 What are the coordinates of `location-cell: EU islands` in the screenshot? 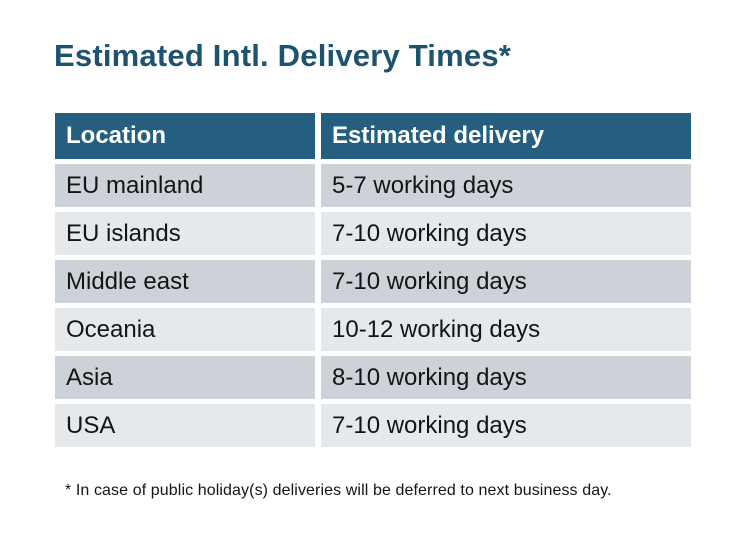 It's located at (185, 233).